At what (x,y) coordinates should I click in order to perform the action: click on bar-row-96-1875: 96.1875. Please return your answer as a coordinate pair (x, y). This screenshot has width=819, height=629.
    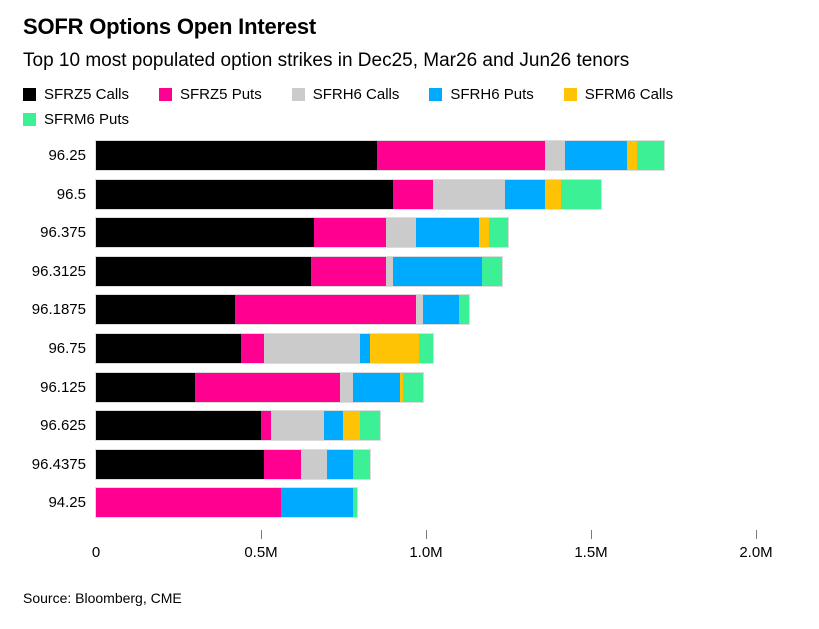
    Looking at the image, I should click on (409, 310).